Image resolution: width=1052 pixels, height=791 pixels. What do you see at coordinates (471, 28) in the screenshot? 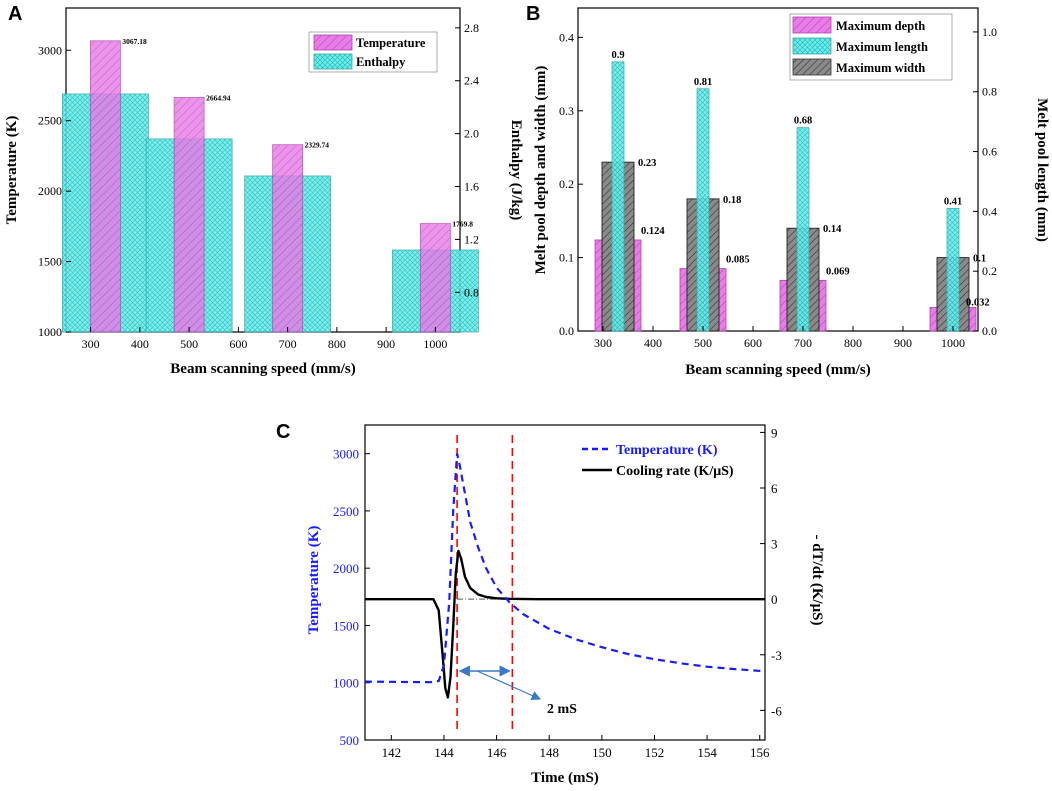
I see `panel-a-right-tick-label: 2.8` at bounding box center [471, 28].